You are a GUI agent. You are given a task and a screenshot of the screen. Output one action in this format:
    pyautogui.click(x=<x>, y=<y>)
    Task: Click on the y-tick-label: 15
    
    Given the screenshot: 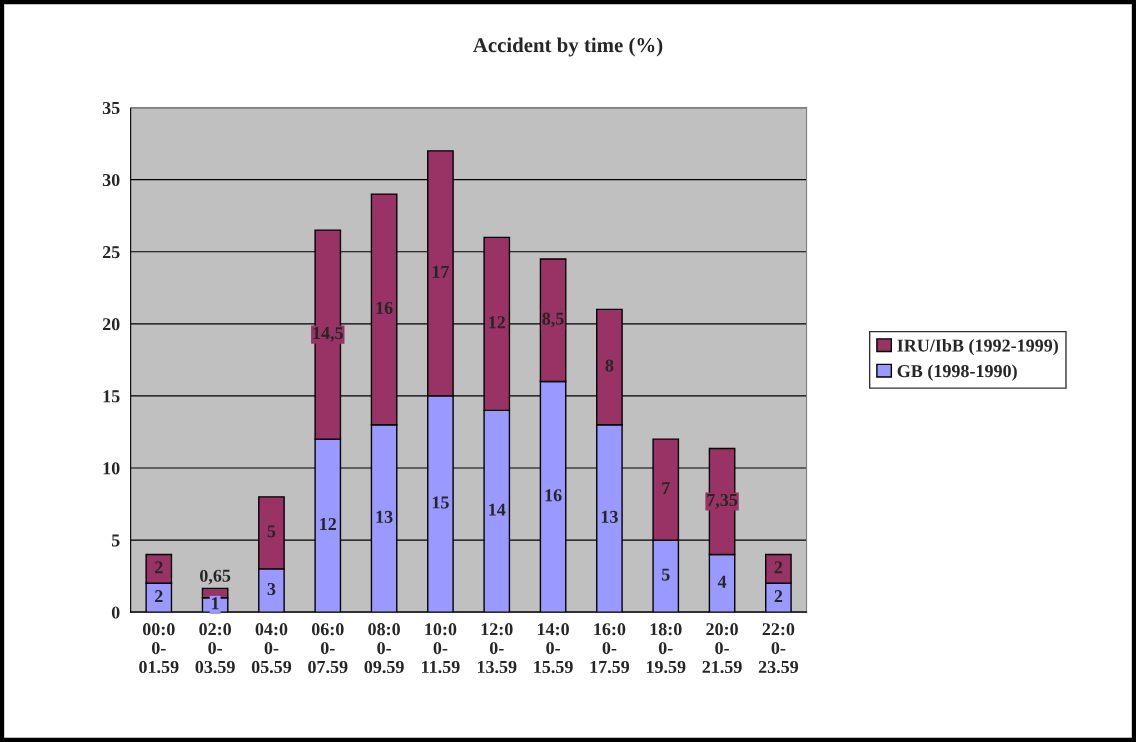 What is the action you would take?
    pyautogui.click(x=111, y=396)
    